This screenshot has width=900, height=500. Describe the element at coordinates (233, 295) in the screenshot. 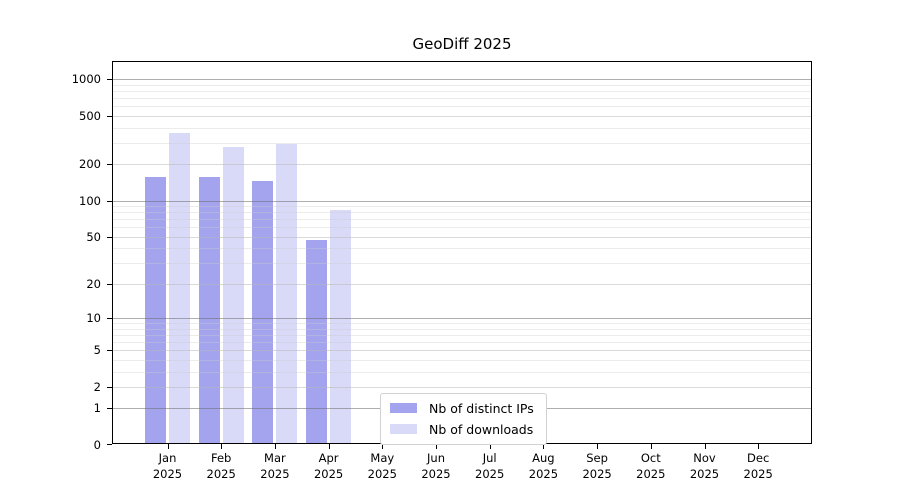

I see `bar-downloads-feb` at that location.